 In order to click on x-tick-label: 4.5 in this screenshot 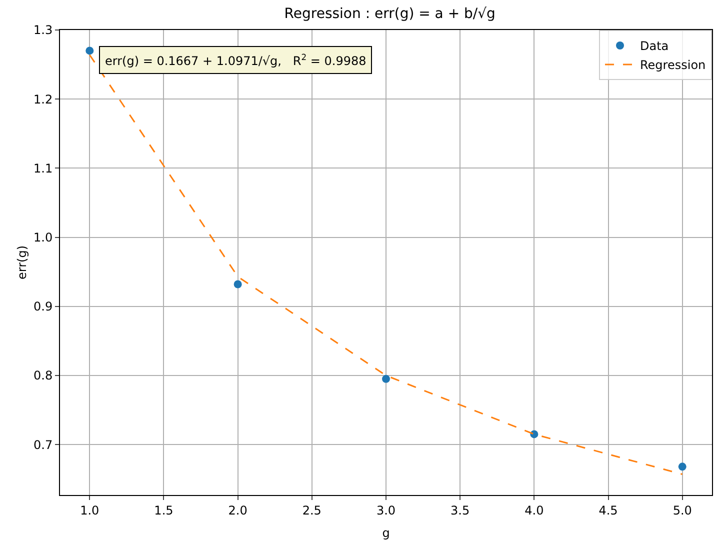, I will do `click(608, 510)`.